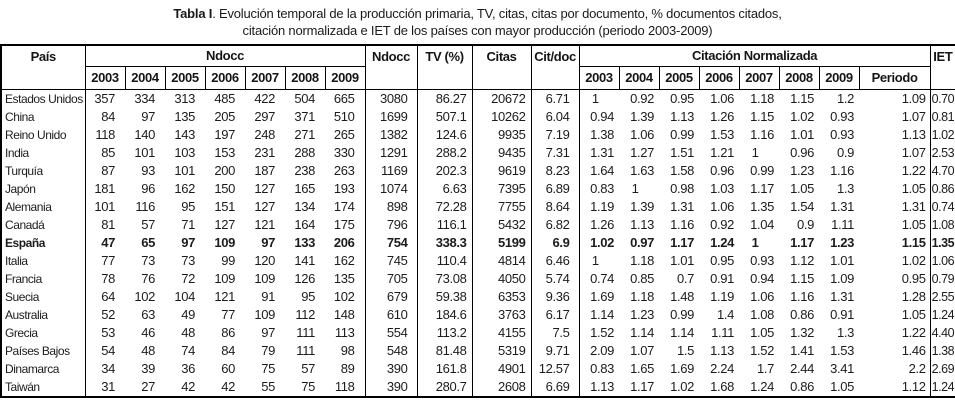 This screenshot has height=400, width=955. I want to click on ndocc-year-cell: 187, so click(264, 170).